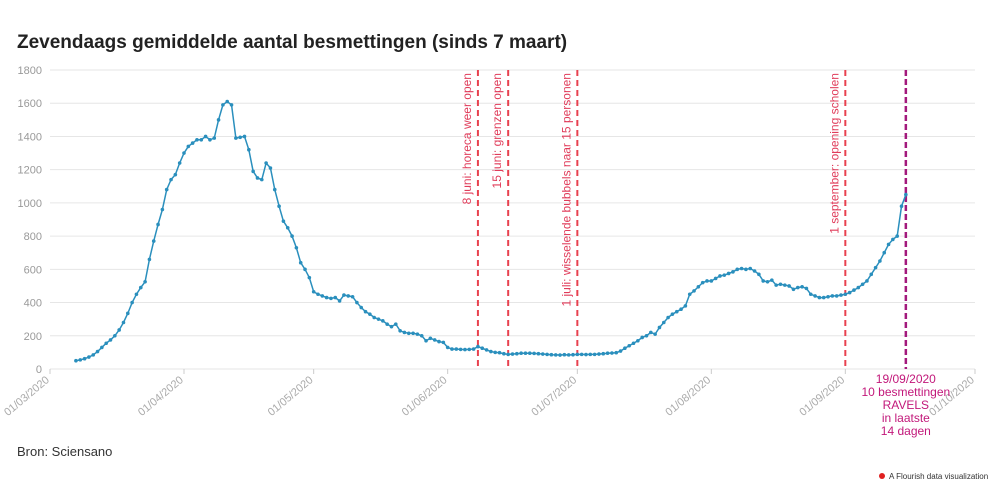 This screenshot has width=1000, height=487. What do you see at coordinates (822, 396) in the screenshot?
I see `x-tick-label: 01/09/2020` at bounding box center [822, 396].